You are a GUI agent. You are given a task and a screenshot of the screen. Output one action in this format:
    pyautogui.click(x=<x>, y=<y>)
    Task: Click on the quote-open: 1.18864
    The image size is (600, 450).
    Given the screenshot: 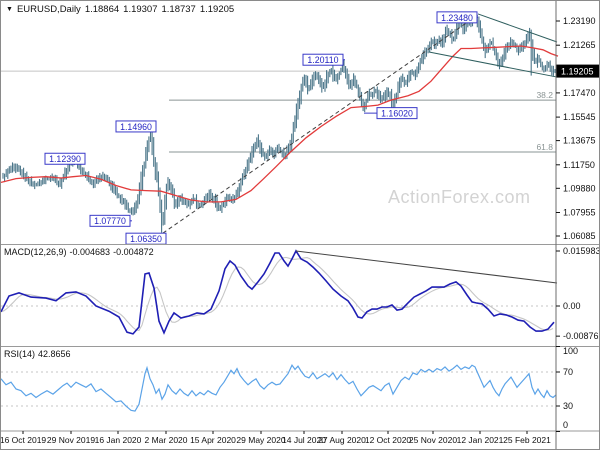 What is the action you would take?
    pyautogui.click(x=102, y=9)
    